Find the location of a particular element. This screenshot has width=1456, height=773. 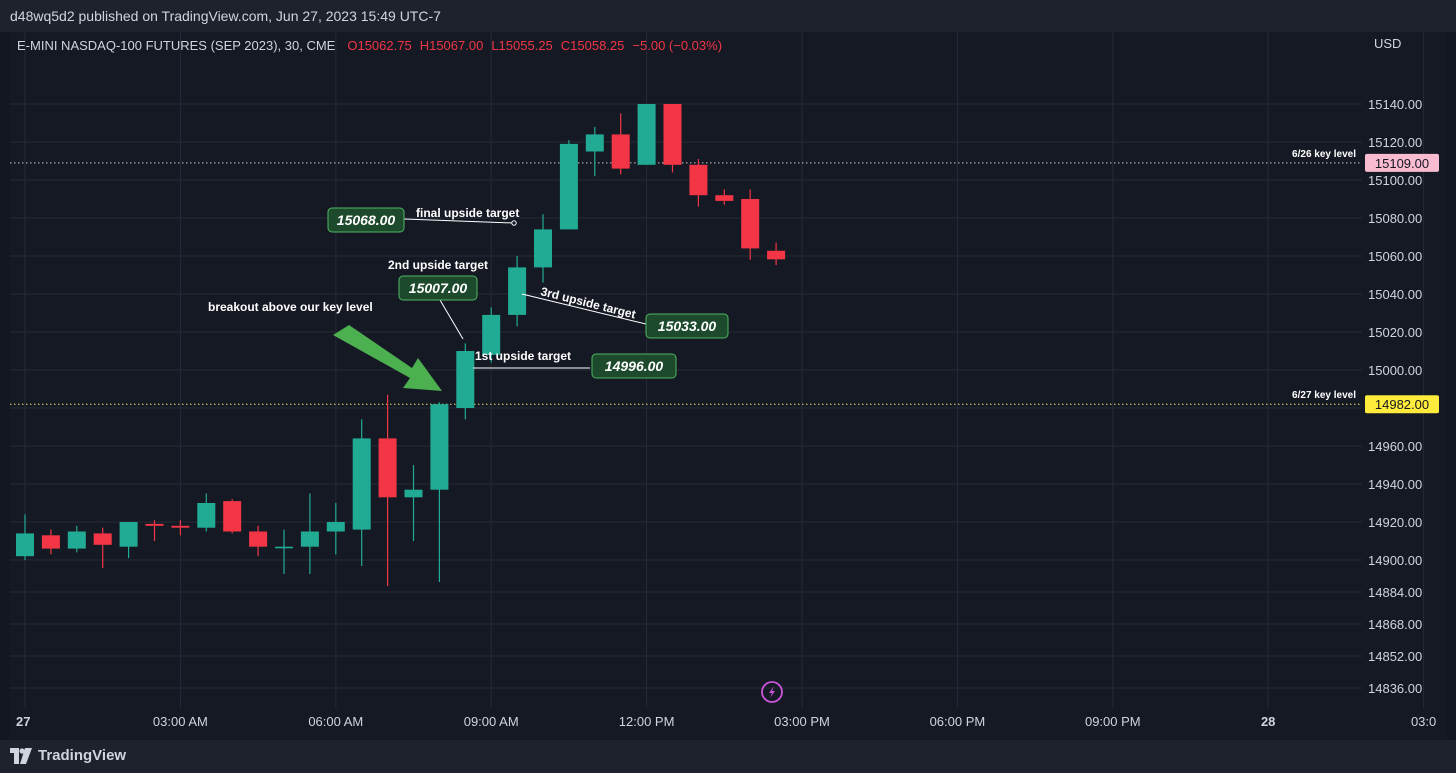

y-tick-label: 14852.00 is located at coordinates (1395, 656).